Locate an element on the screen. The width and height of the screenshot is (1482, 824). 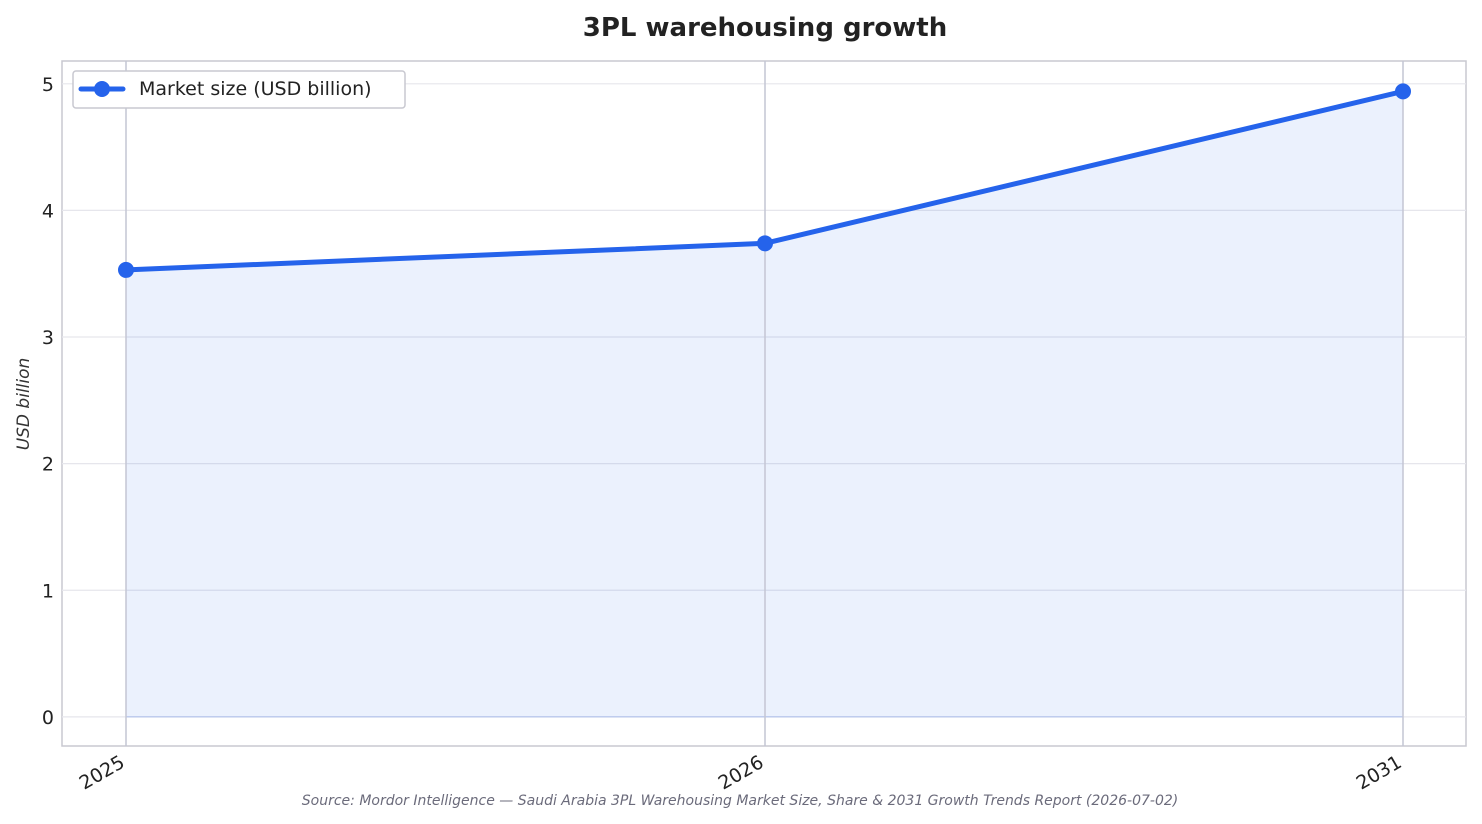
y-tick-label: 3 is located at coordinates (48, 338).